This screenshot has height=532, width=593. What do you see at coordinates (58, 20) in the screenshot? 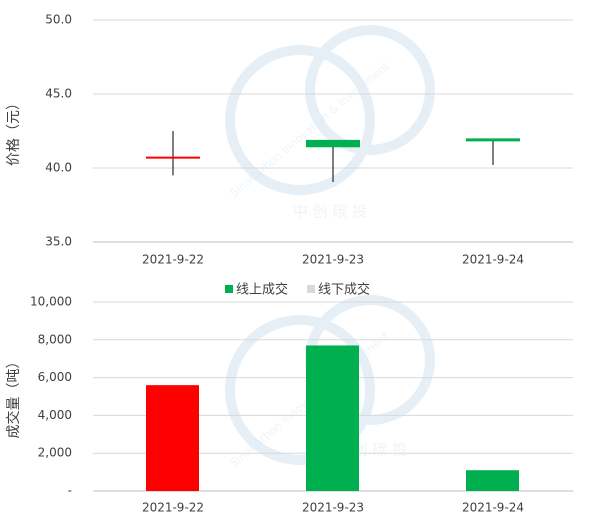
I see `y-tick-label: 50.0` at bounding box center [58, 20].